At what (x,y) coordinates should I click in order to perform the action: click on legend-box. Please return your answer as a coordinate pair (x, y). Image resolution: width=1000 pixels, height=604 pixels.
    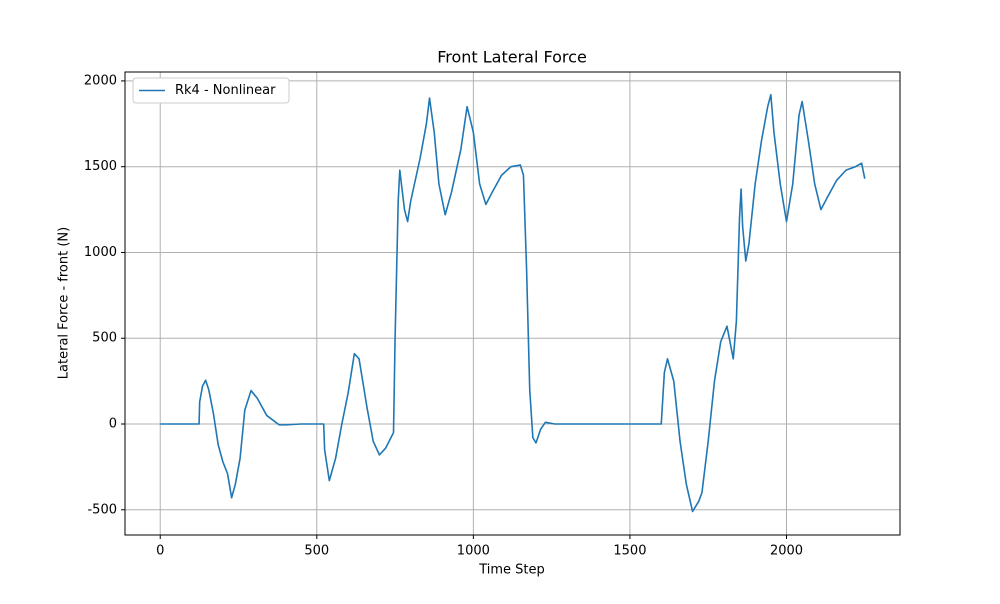
    Looking at the image, I should click on (211, 90).